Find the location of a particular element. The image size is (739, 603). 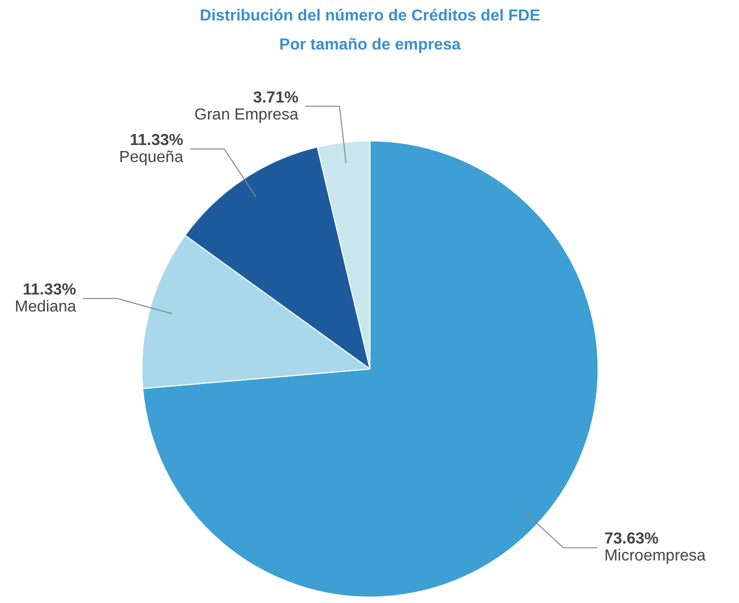

data-label: 3.71% is located at coordinates (275, 97).